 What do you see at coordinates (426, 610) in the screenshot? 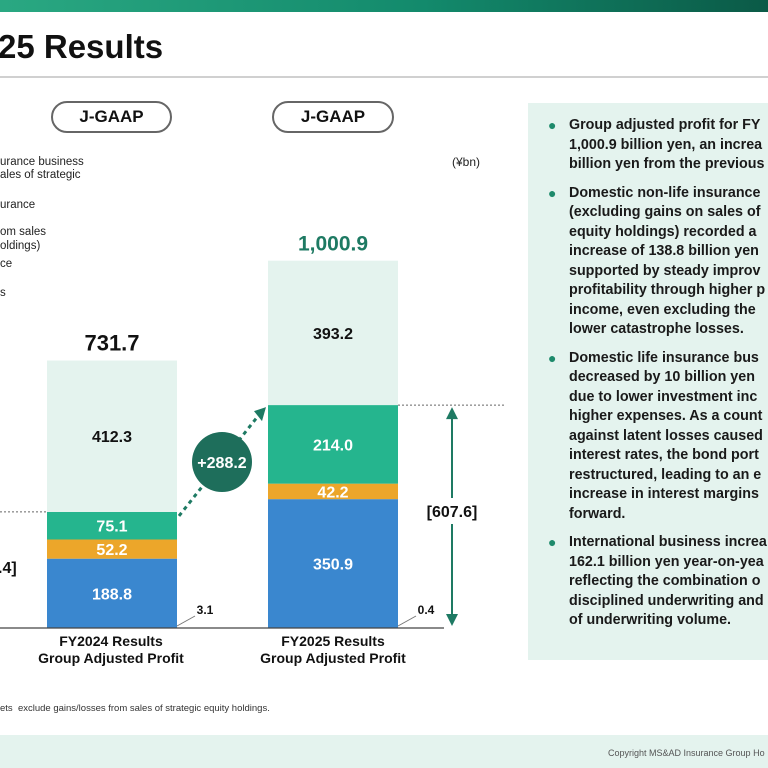
I see `small-data-label: 0.4` at bounding box center [426, 610].